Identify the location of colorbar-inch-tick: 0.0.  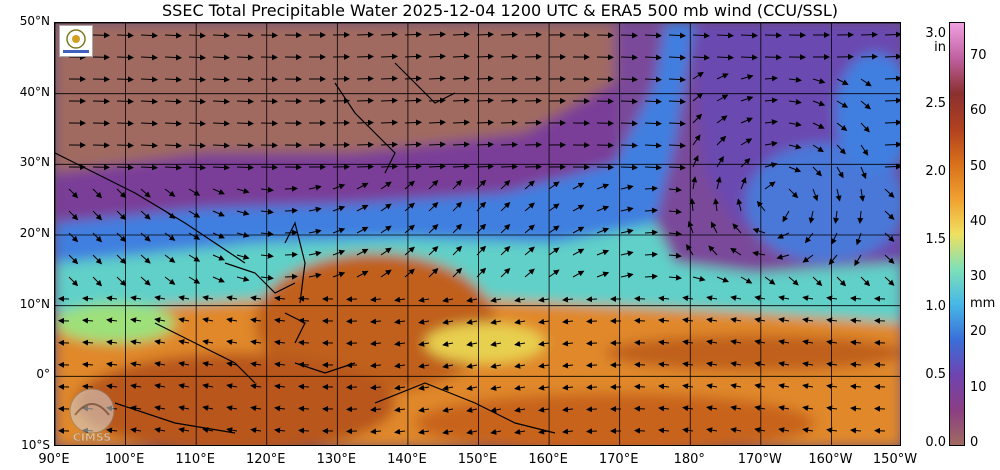
(935, 442).